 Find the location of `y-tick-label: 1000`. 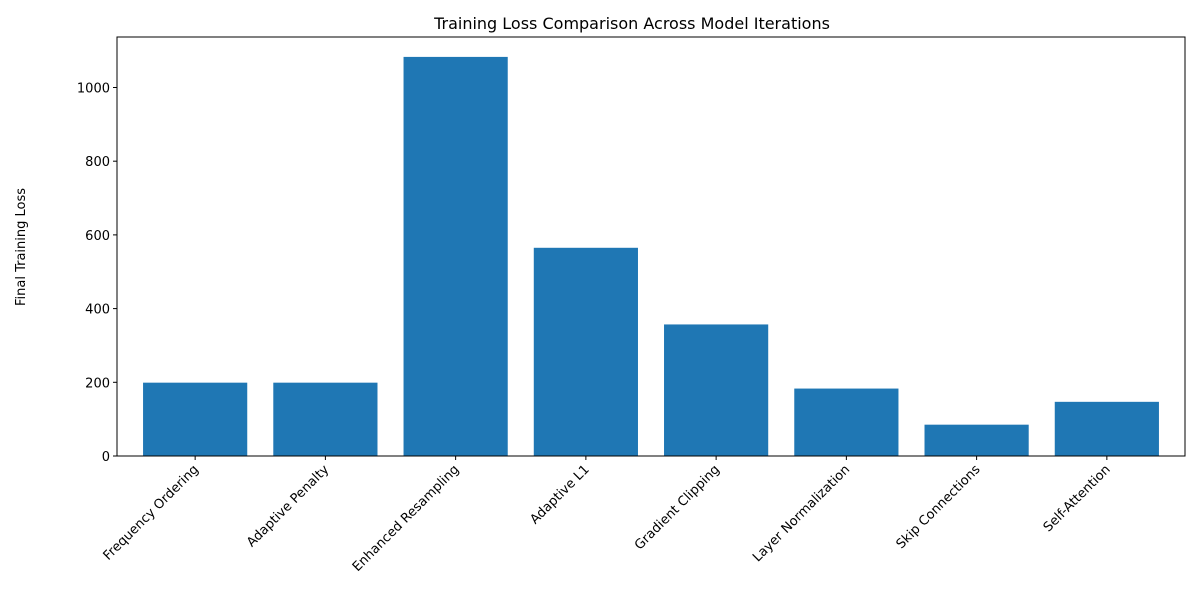

y-tick-label: 1000 is located at coordinates (93, 88).